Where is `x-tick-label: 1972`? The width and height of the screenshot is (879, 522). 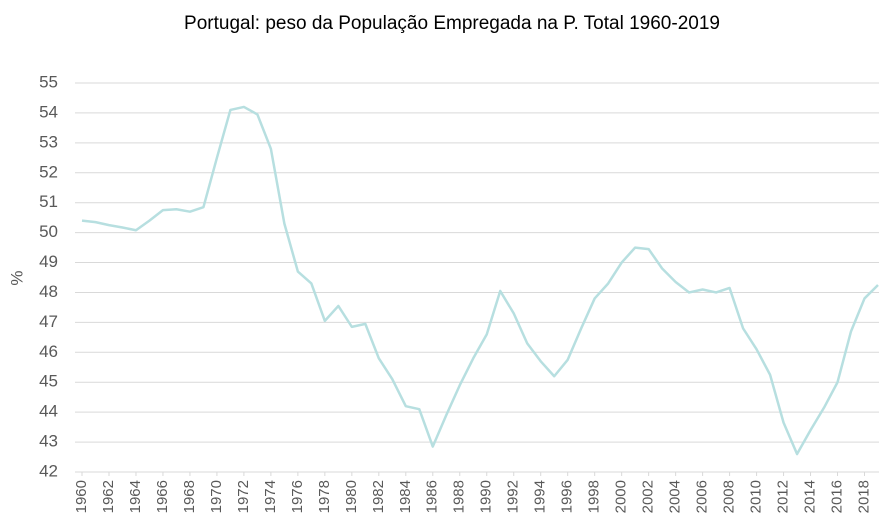 x-tick-label: 1972 is located at coordinates (243, 496).